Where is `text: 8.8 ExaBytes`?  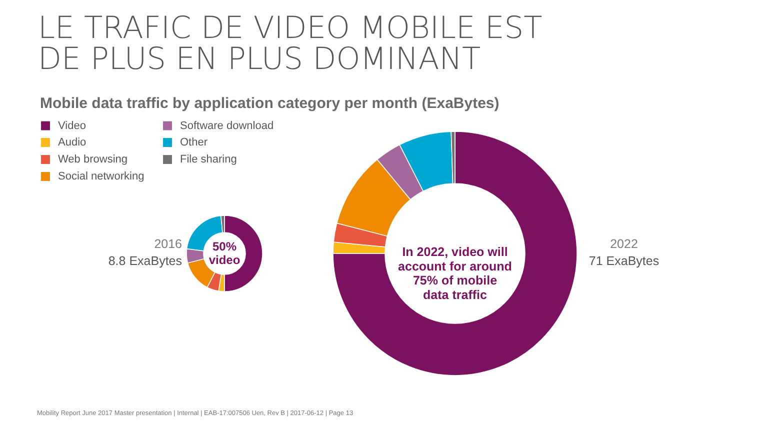 text: 8.8 ExaBytes is located at coordinates (145, 261).